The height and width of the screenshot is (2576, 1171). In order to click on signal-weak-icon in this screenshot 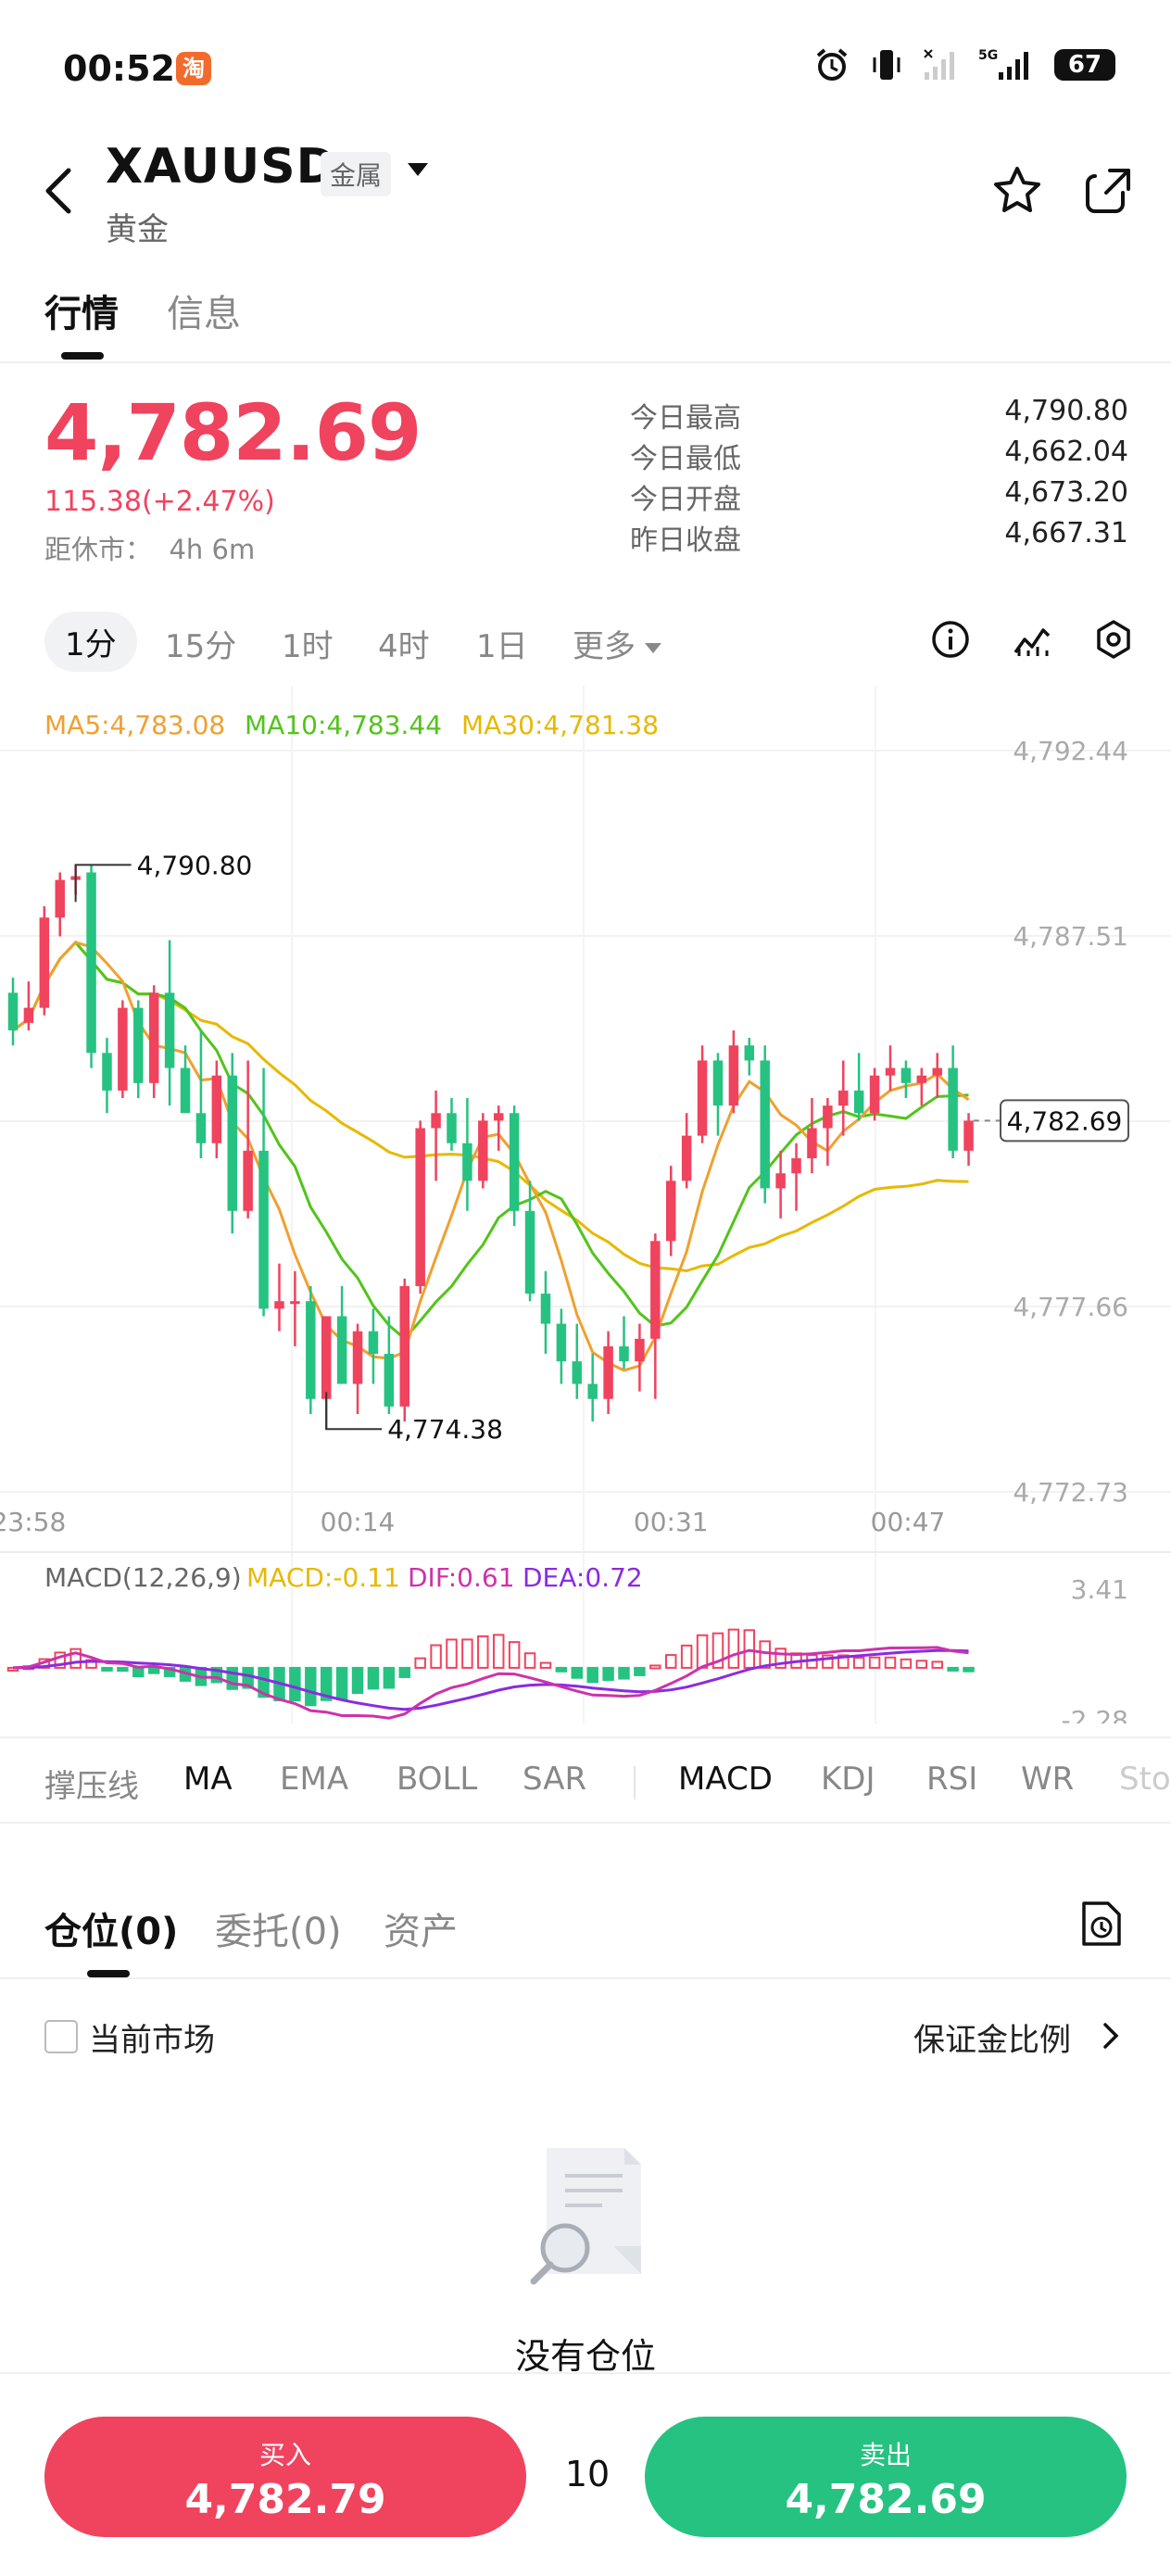, I will do `click(939, 64)`.